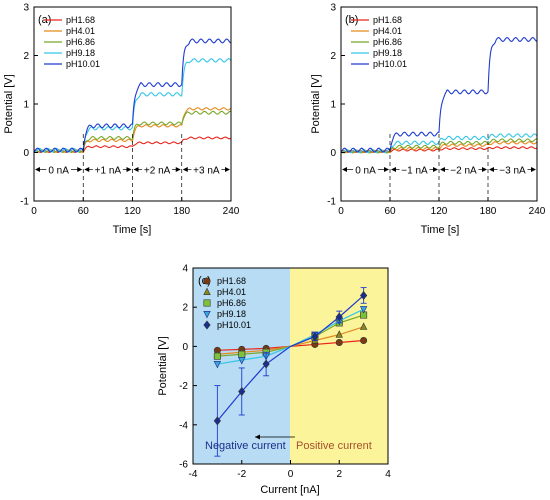  Describe the element at coordinates (387, 53) in the screenshot. I see `legend-entry: pH9.18` at that location.